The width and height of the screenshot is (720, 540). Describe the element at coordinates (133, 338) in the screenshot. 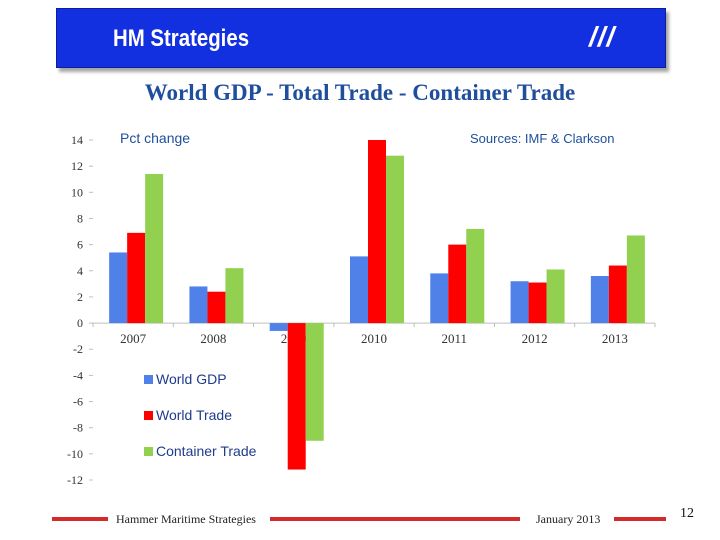

I see `x-tick-label: 2007` at that location.